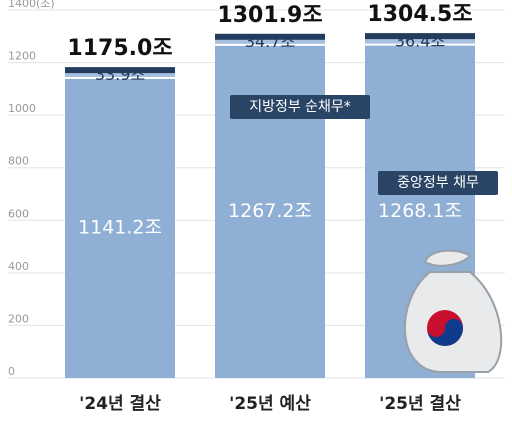 The width and height of the screenshot is (512, 421). What do you see at coordinates (120, 404) in the screenshot?
I see `x-tick-label: '24년 결산` at bounding box center [120, 404].